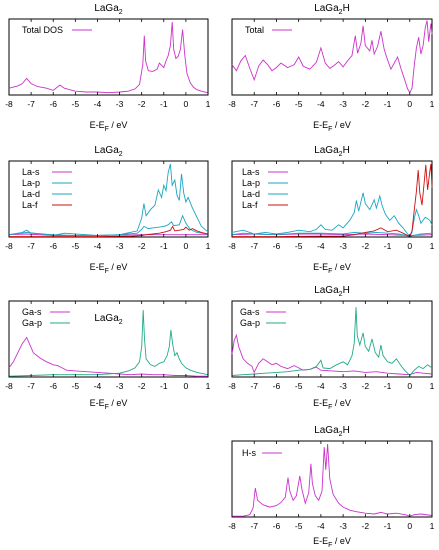  What do you see at coordinates (262, 453) in the screenshot?
I see `legend: H-s` at bounding box center [262, 453].